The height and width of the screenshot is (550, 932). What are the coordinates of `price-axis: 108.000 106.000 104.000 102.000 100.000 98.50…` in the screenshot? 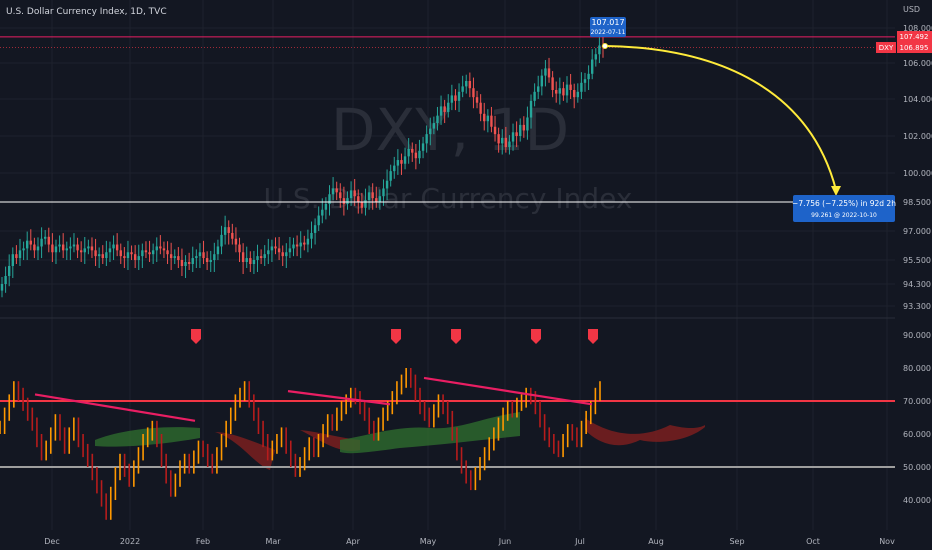 It's located at (917, 264).